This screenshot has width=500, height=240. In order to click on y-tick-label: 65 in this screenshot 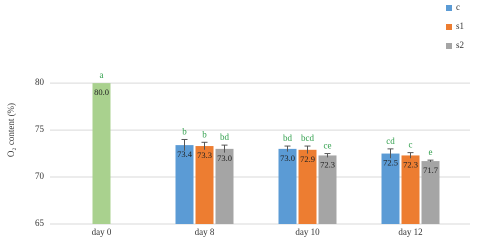, I will do `click(40, 223)`.